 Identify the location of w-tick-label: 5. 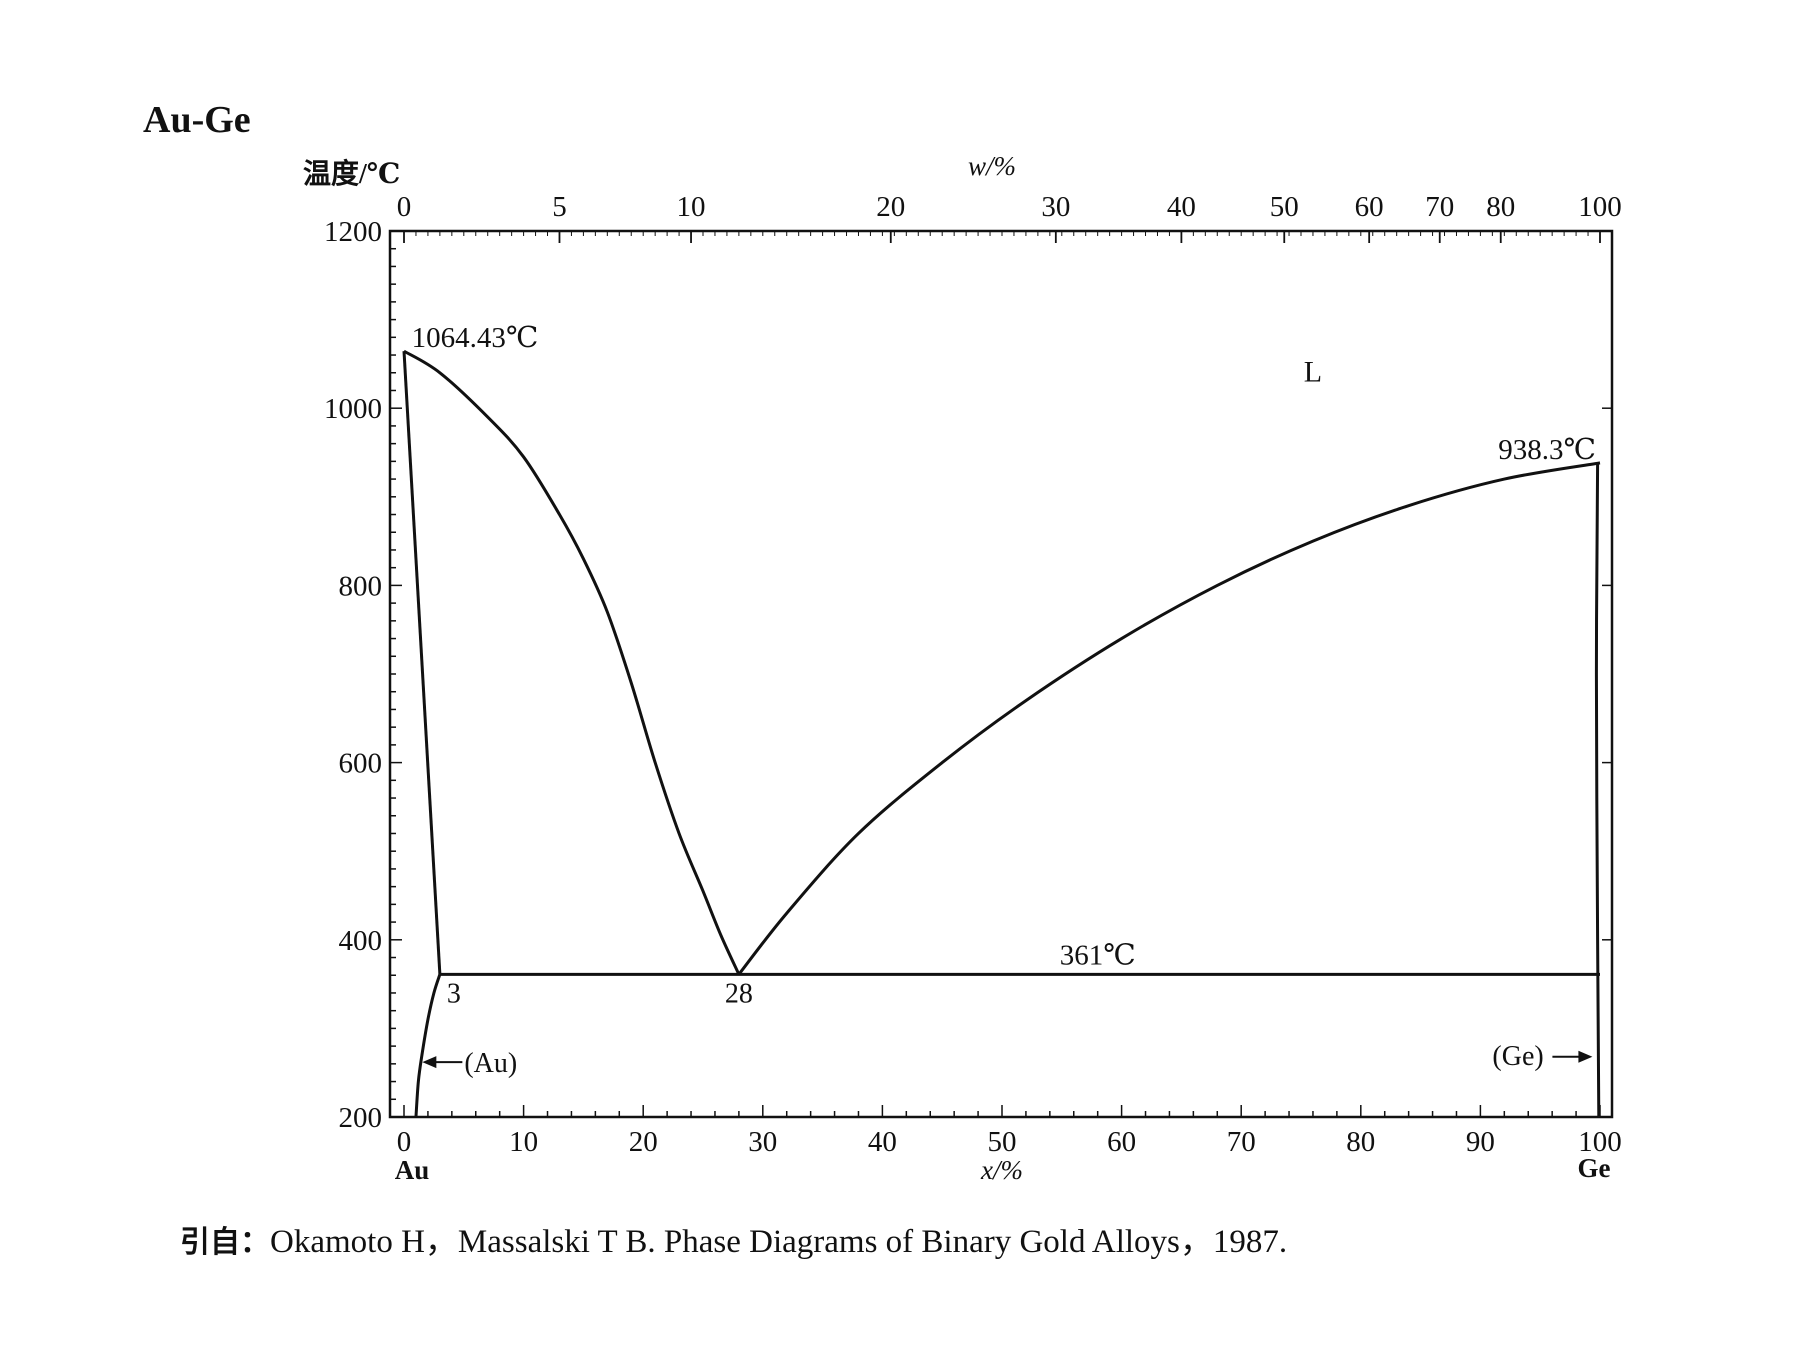
(559, 207).